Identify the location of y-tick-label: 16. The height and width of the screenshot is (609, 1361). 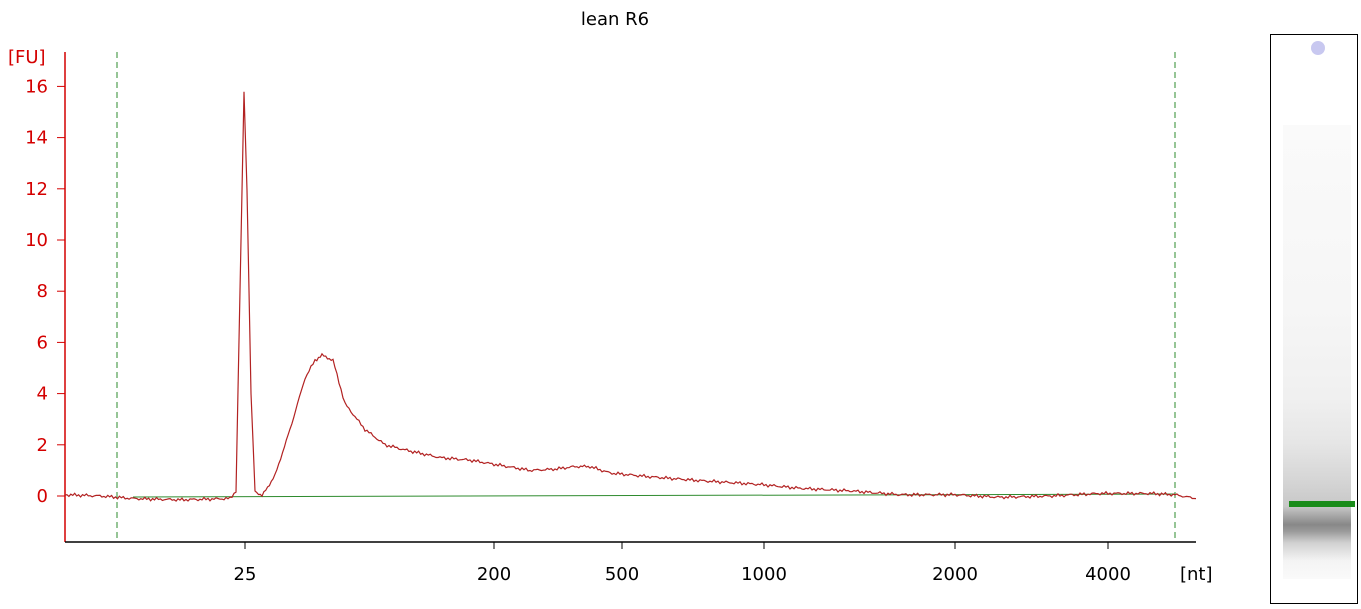
(36, 86).